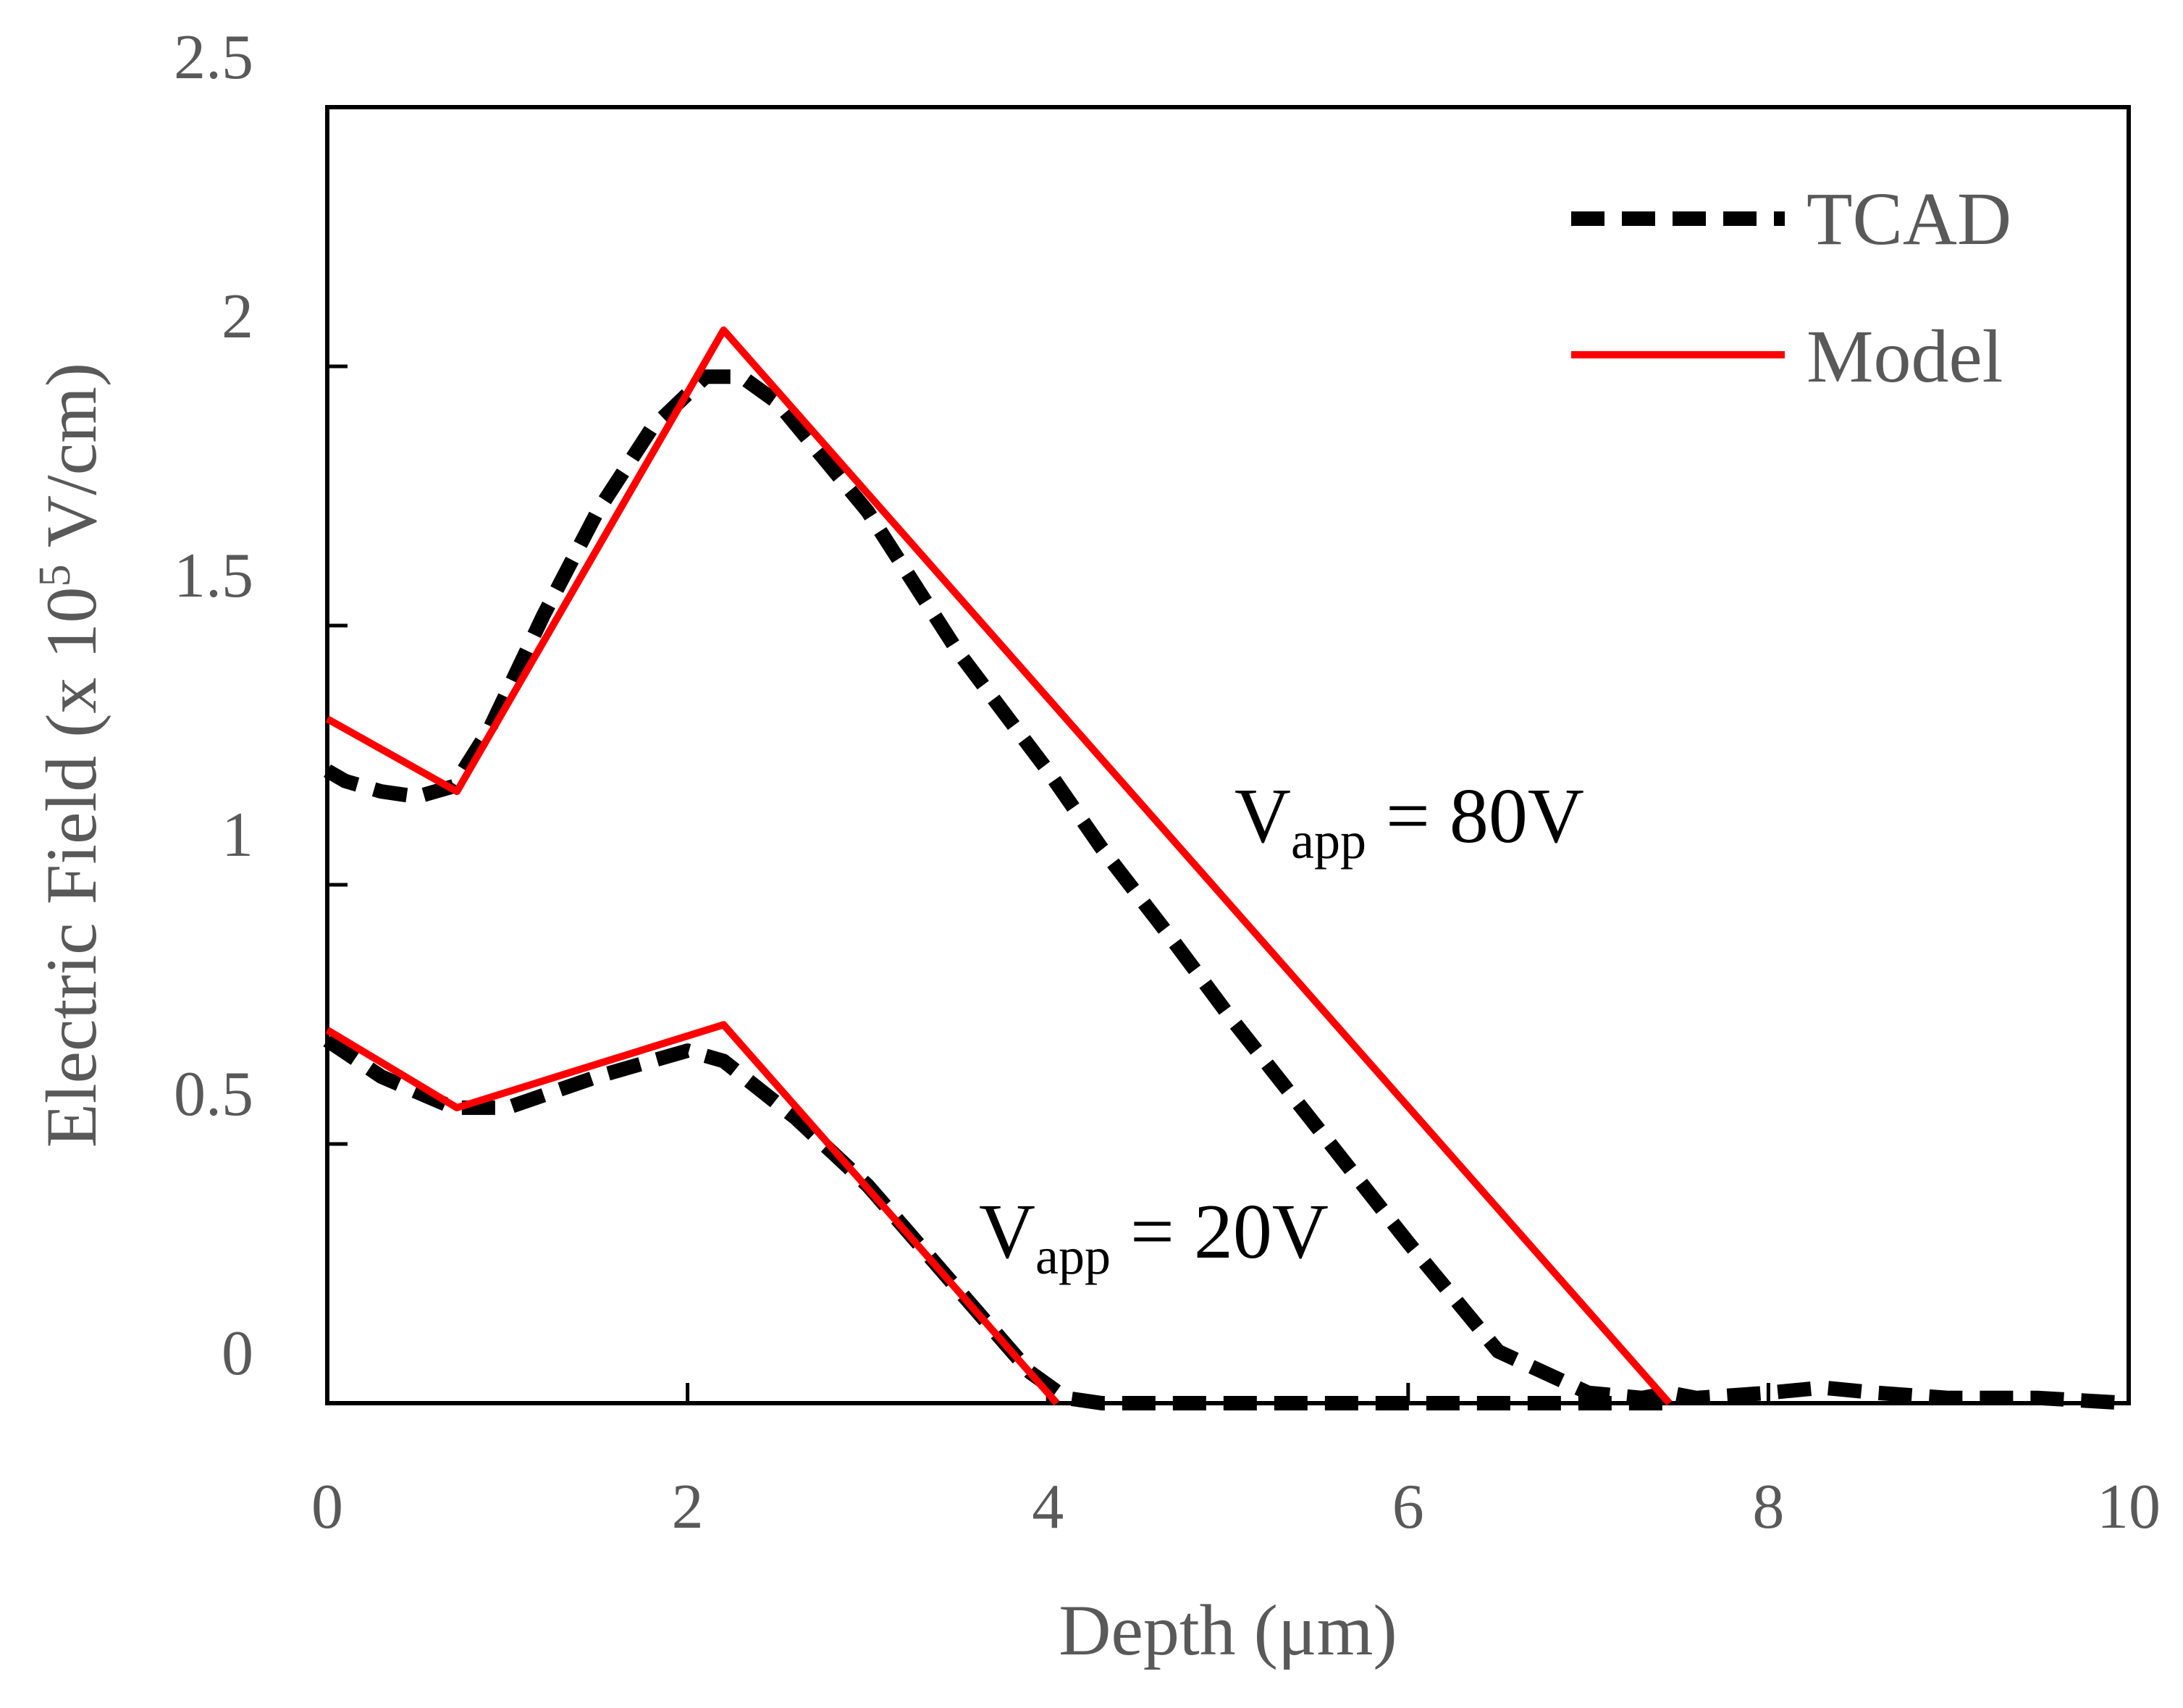 This screenshot has width=2183, height=1708. What do you see at coordinates (1007, 1232) in the screenshot?
I see `annotation-vapp-20v-main: V` at bounding box center [1007, 1232].